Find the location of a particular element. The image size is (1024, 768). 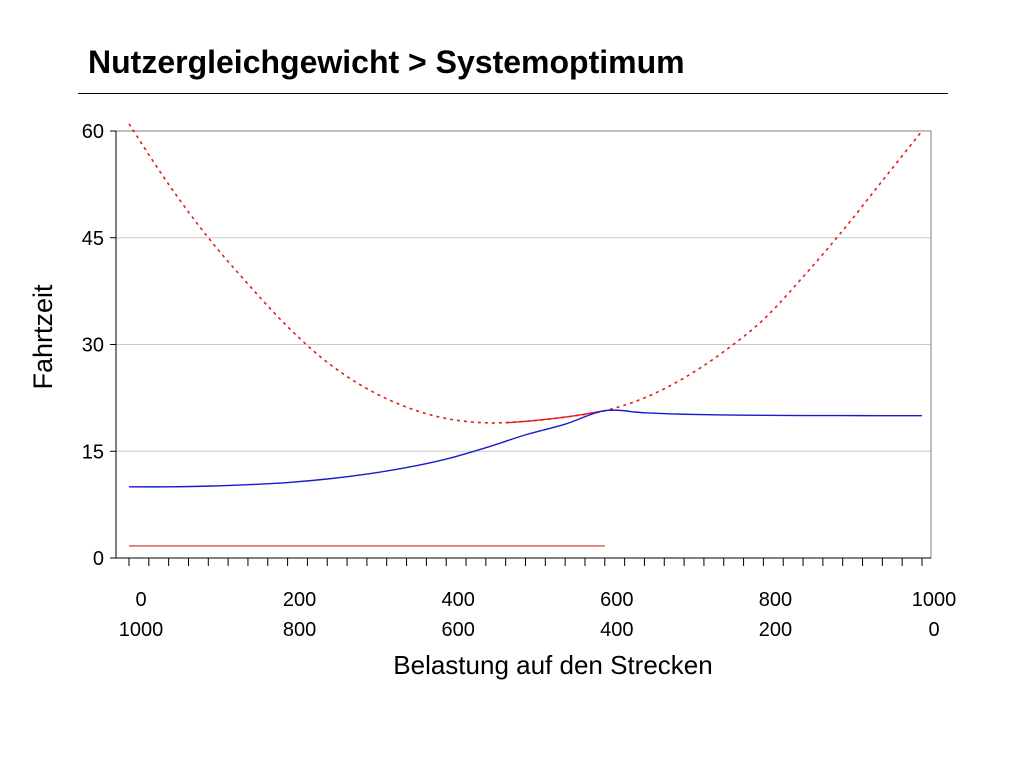

x-tick-label-top: 1000 is located at coordinates (934, 600).